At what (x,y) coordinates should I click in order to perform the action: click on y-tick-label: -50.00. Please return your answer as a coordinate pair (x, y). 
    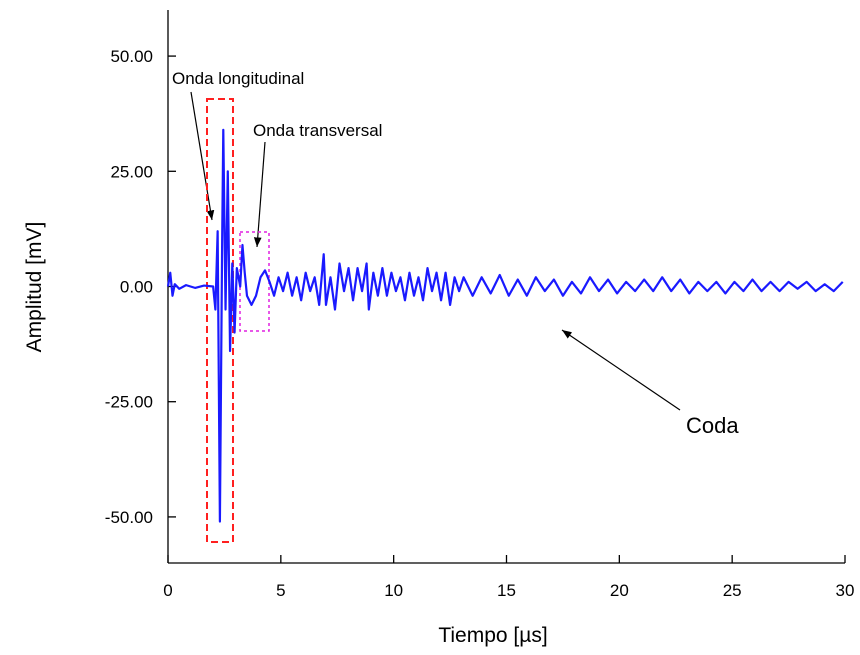
    Looking at the image, I should click on (129, 517).